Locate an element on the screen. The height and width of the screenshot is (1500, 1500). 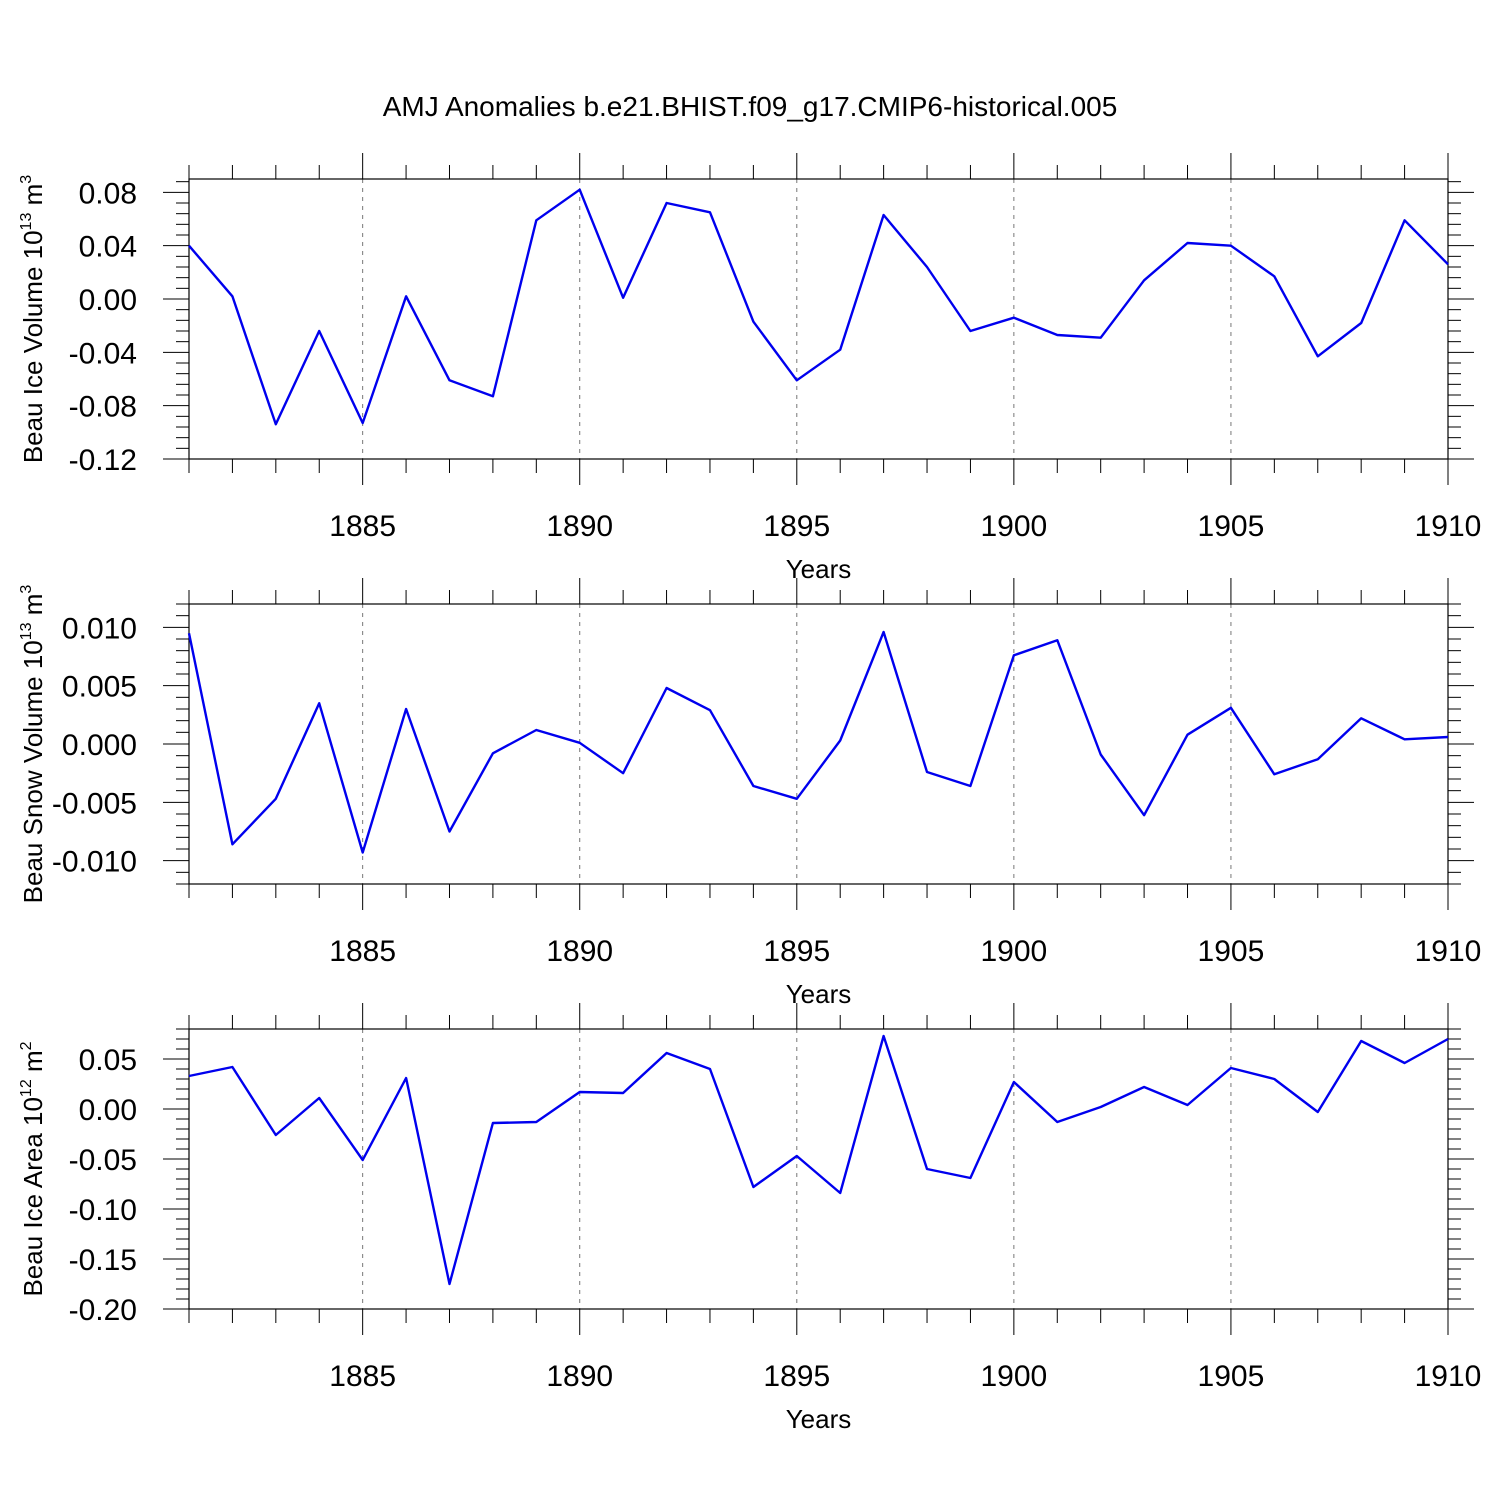
y-tick-label: -0.12 is located at coordinates (103, 460).